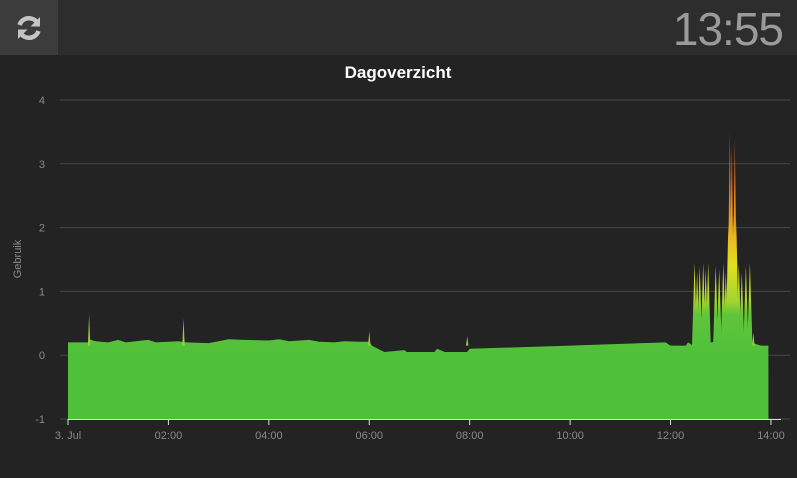 The width and height of the screenshot is (797, 478). I want to click on y-tick-label: 4, so click(42, 101).